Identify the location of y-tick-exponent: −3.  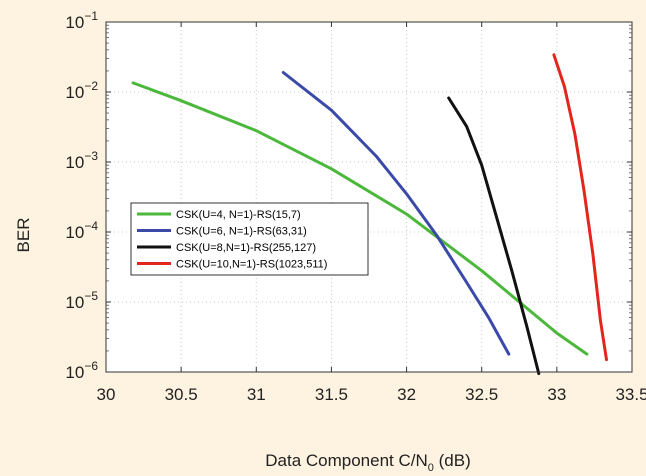
(91, 156).